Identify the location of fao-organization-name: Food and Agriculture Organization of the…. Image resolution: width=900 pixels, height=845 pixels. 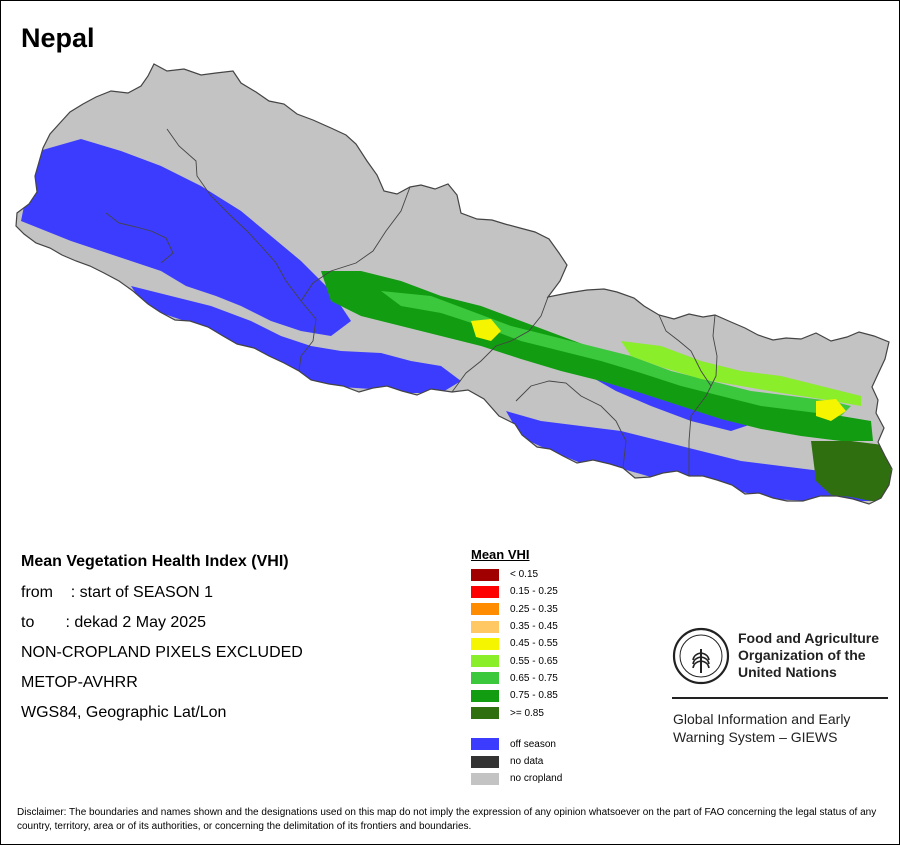
(818, 655).